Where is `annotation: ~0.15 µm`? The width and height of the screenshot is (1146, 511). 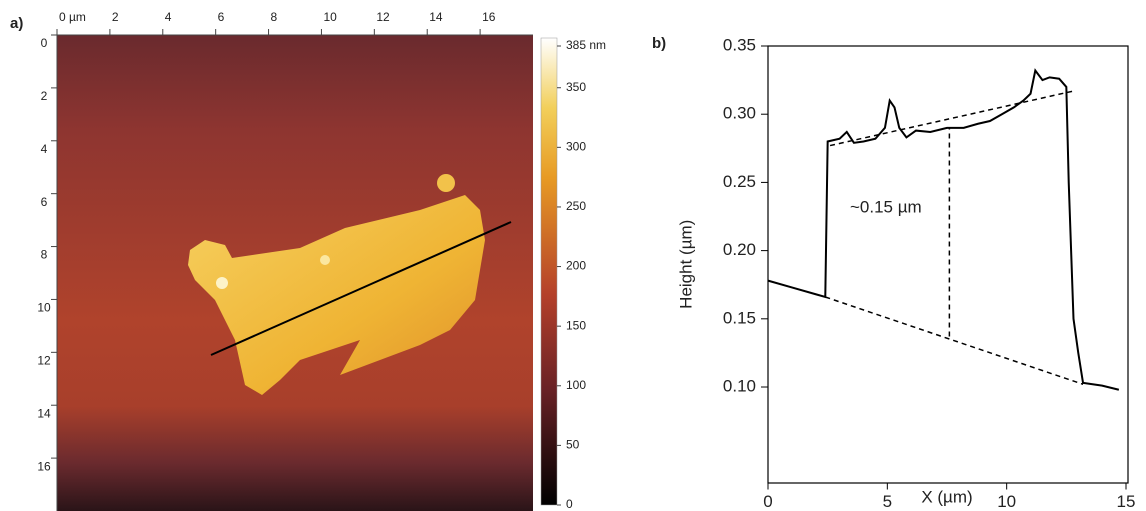 annotation: ~0.15 µm is located at coordinates (886, 206).